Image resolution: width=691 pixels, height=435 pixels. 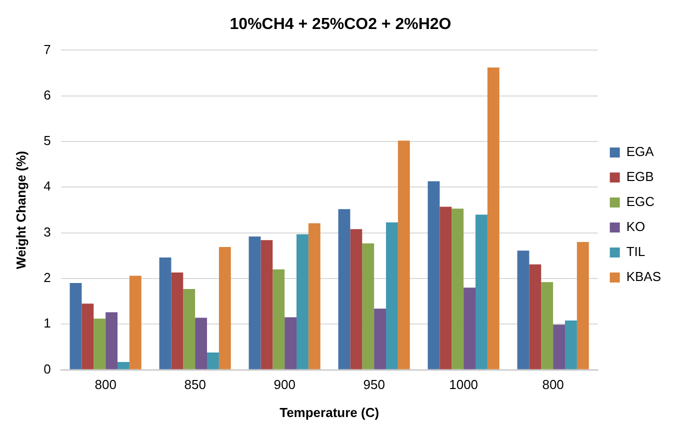 I want to click on legend-label: EGC, so click(x=640, y=202).